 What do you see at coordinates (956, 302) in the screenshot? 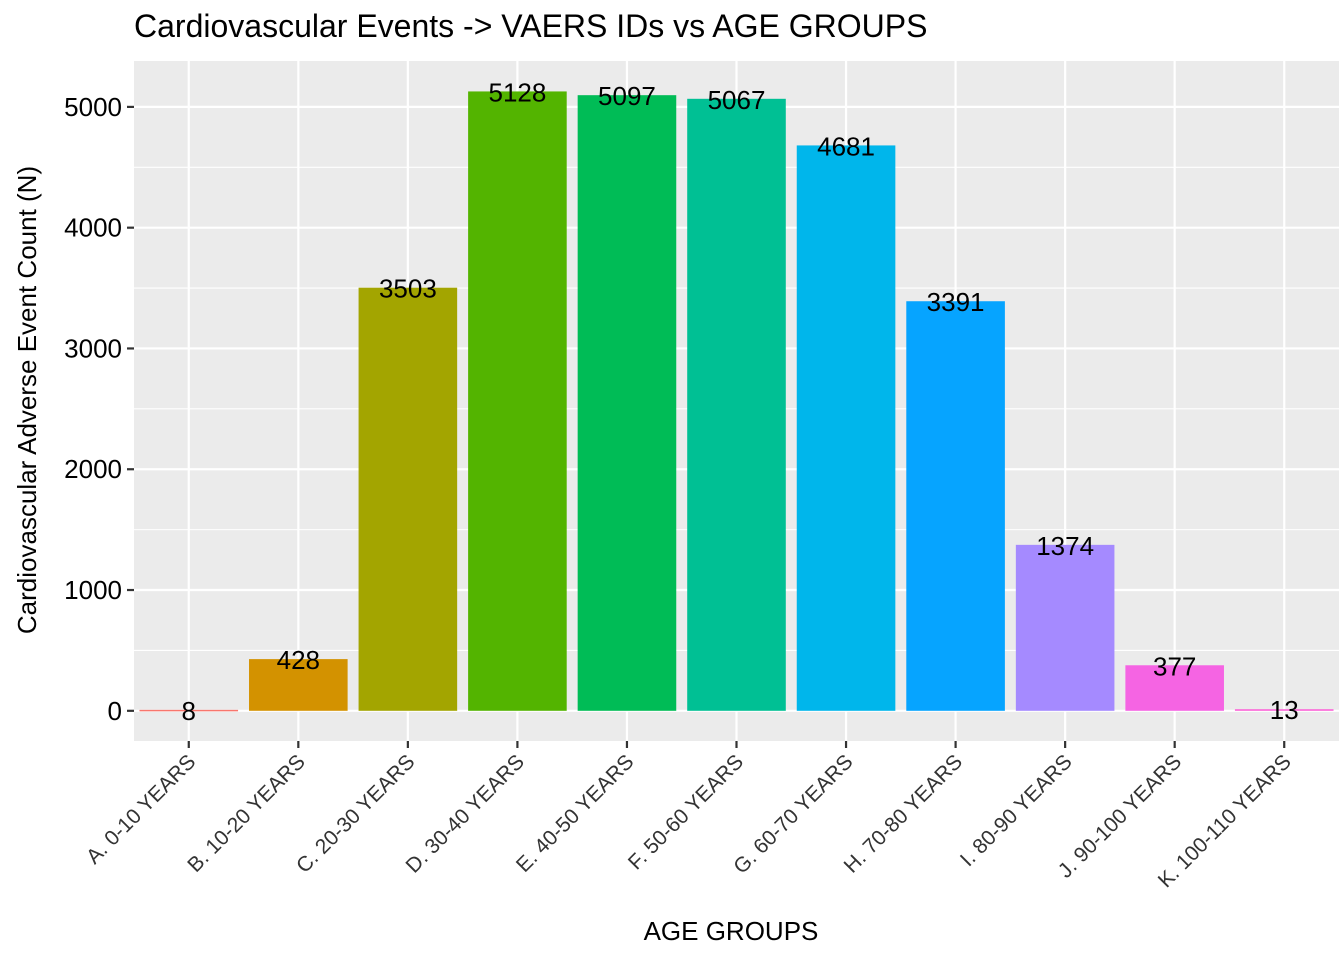
I see `bar-value-label: 3391` at bounding box center [956, 302].